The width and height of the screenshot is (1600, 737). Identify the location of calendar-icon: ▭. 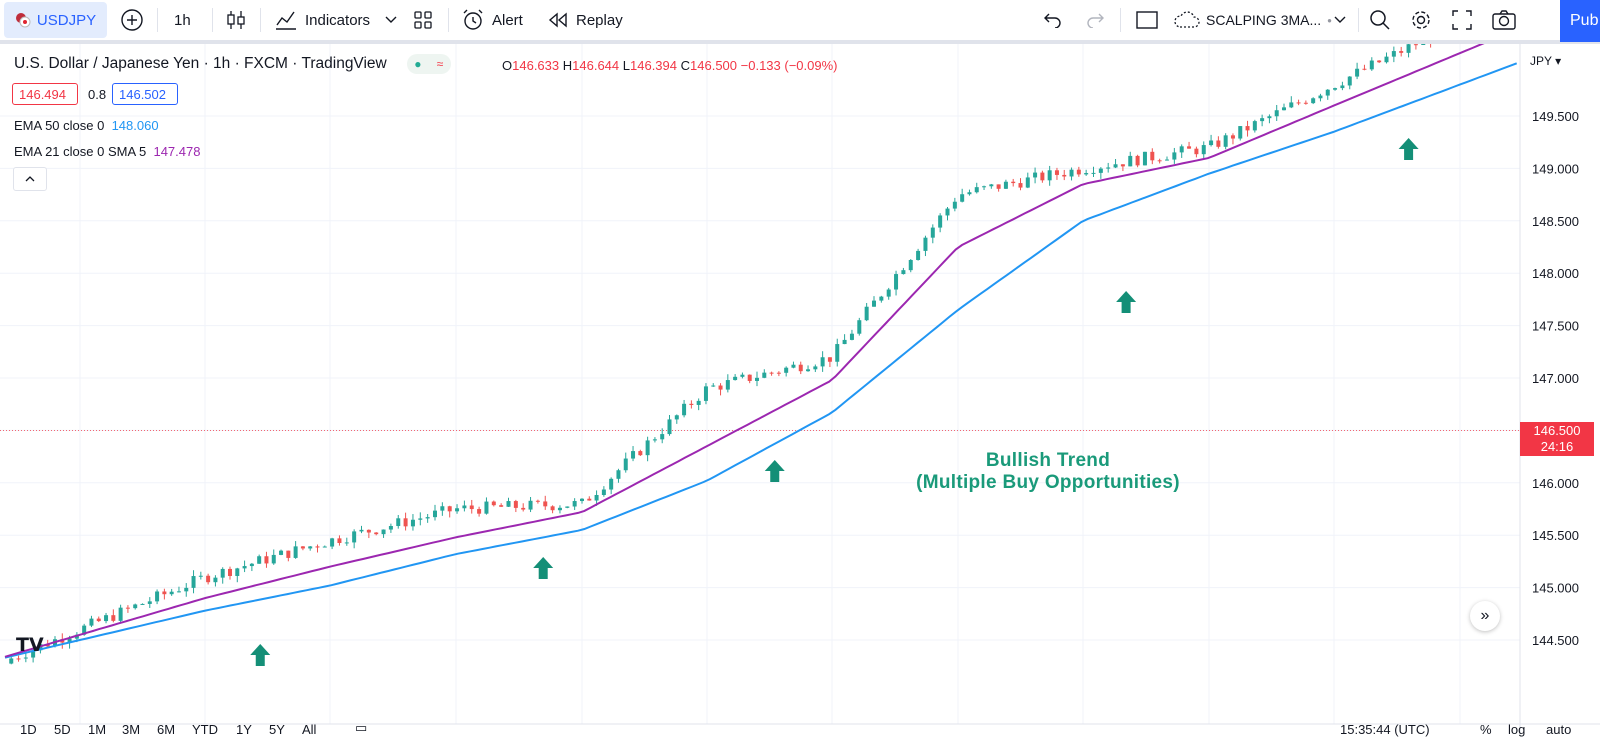
(361, 727).